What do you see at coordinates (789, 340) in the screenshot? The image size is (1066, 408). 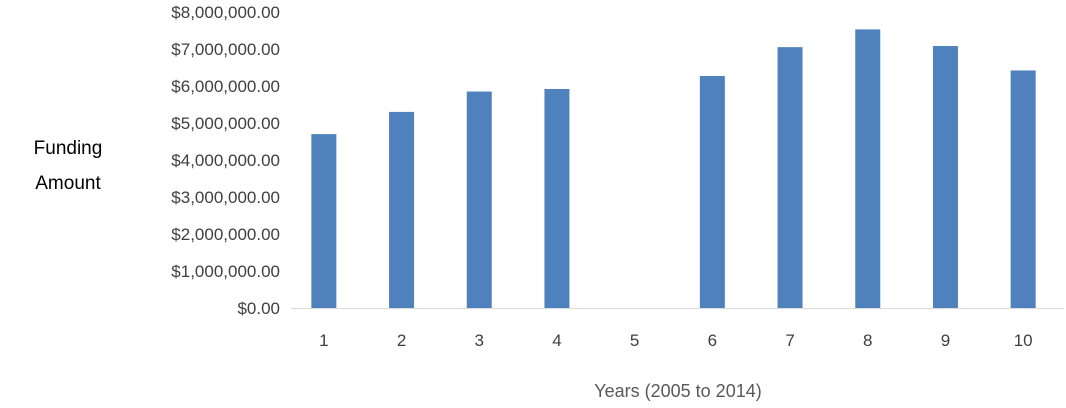 I see `x-tick-label: 7` at bounding box center [789, 340].